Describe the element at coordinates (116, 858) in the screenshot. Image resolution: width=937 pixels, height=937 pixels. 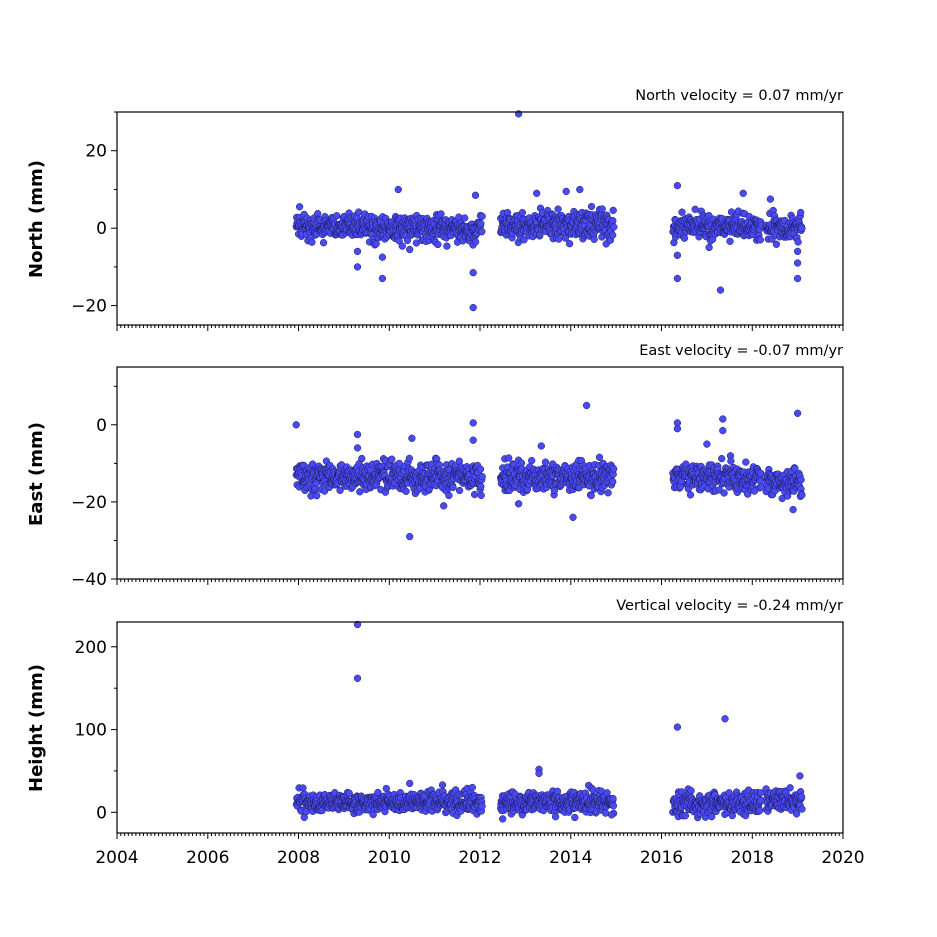
I see `height-x-tick-label: 2004` at that location.